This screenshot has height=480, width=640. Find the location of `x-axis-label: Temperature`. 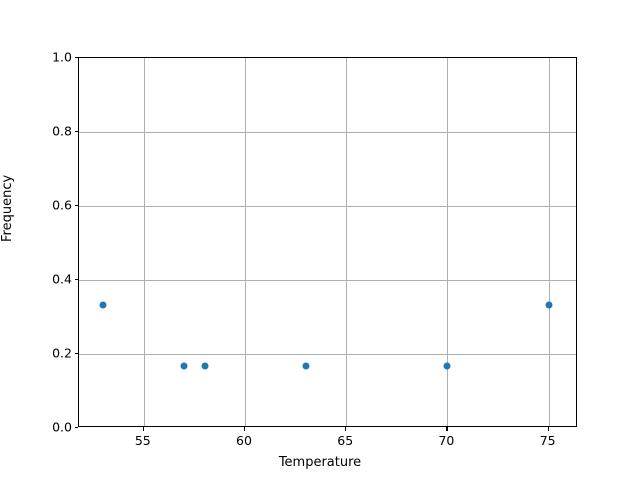

x-axis-label: Temperature is located at coordinates (320, 462).